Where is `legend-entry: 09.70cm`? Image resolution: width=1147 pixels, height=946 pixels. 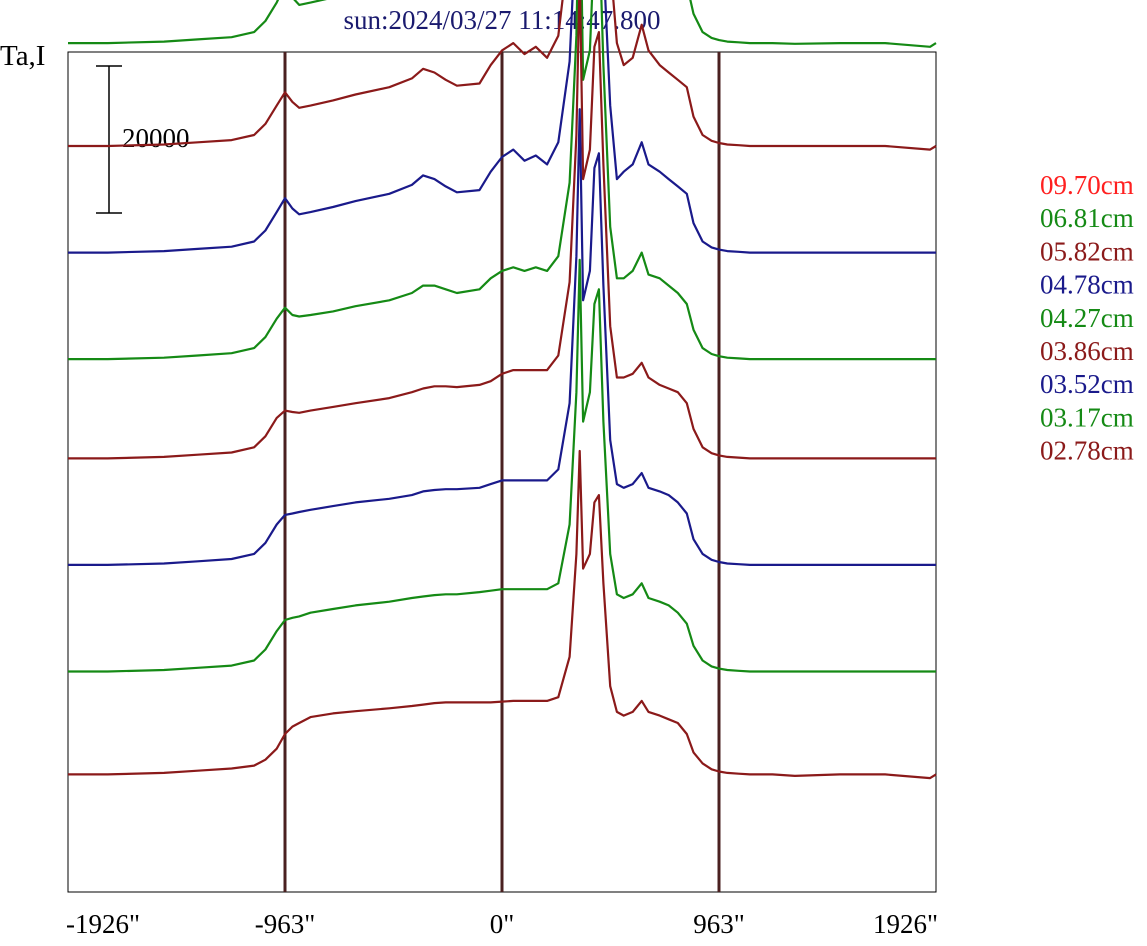 legend-entry: 09.70cm is located at coordinates (1087, 185).